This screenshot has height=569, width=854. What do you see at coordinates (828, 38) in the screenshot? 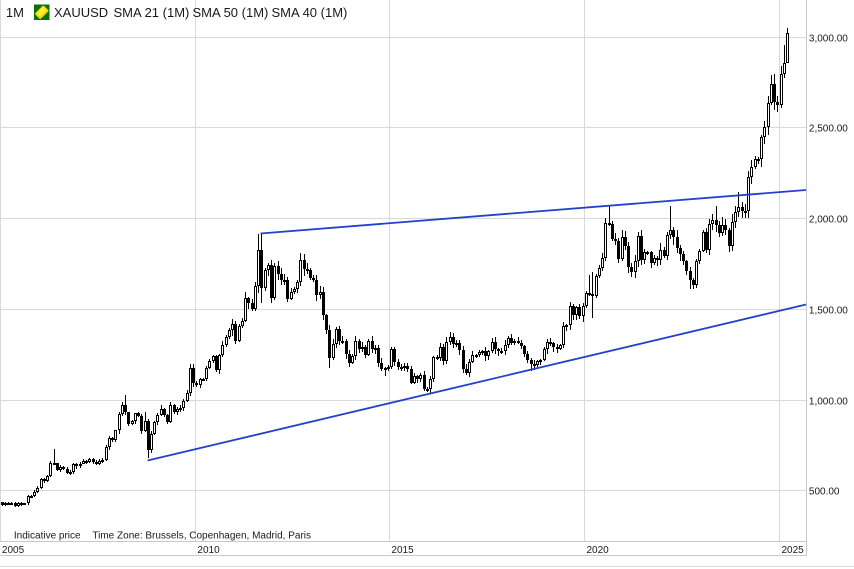
I see `svg-text: 3,000.00` at bounding box center [828, 38].